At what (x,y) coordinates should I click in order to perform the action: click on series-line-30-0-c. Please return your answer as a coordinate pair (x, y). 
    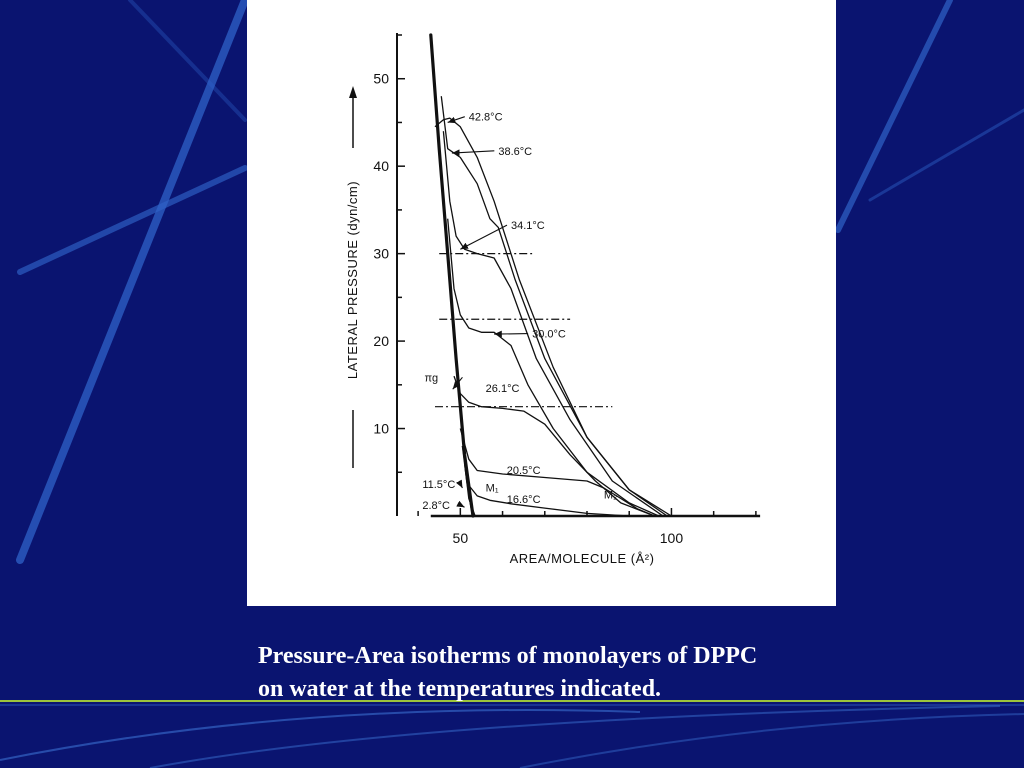
    Looking at the image, I should click on (553, 367).